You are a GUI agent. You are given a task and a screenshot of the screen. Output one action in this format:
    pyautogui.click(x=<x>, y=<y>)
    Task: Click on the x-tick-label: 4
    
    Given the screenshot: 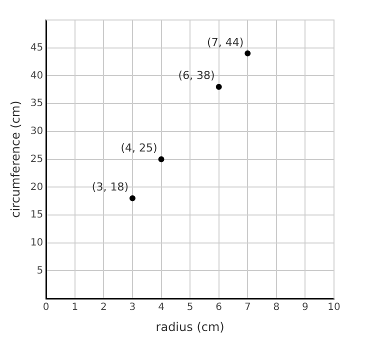 What is the action you would take?
    pyautogui.click(x=161, y=308)
    